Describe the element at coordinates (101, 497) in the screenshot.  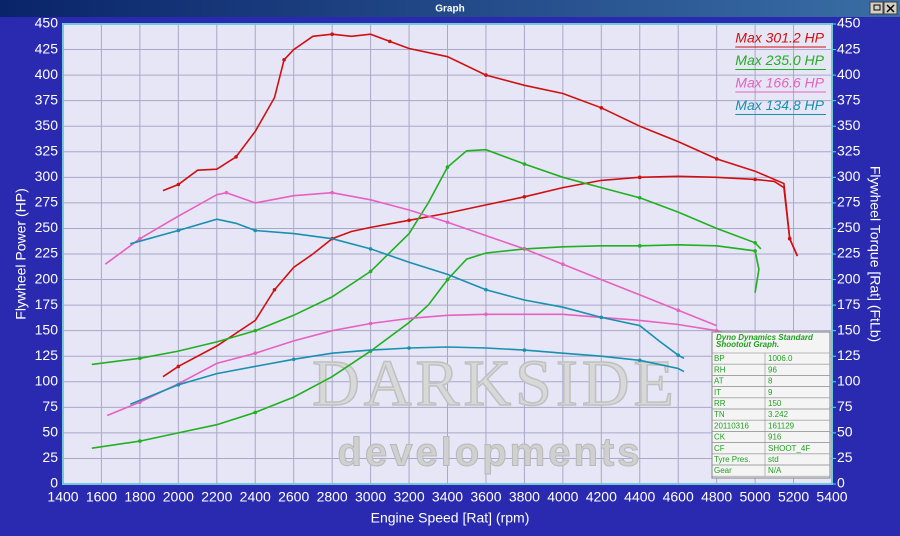
I see `x-tick-label: 1600` at that location.